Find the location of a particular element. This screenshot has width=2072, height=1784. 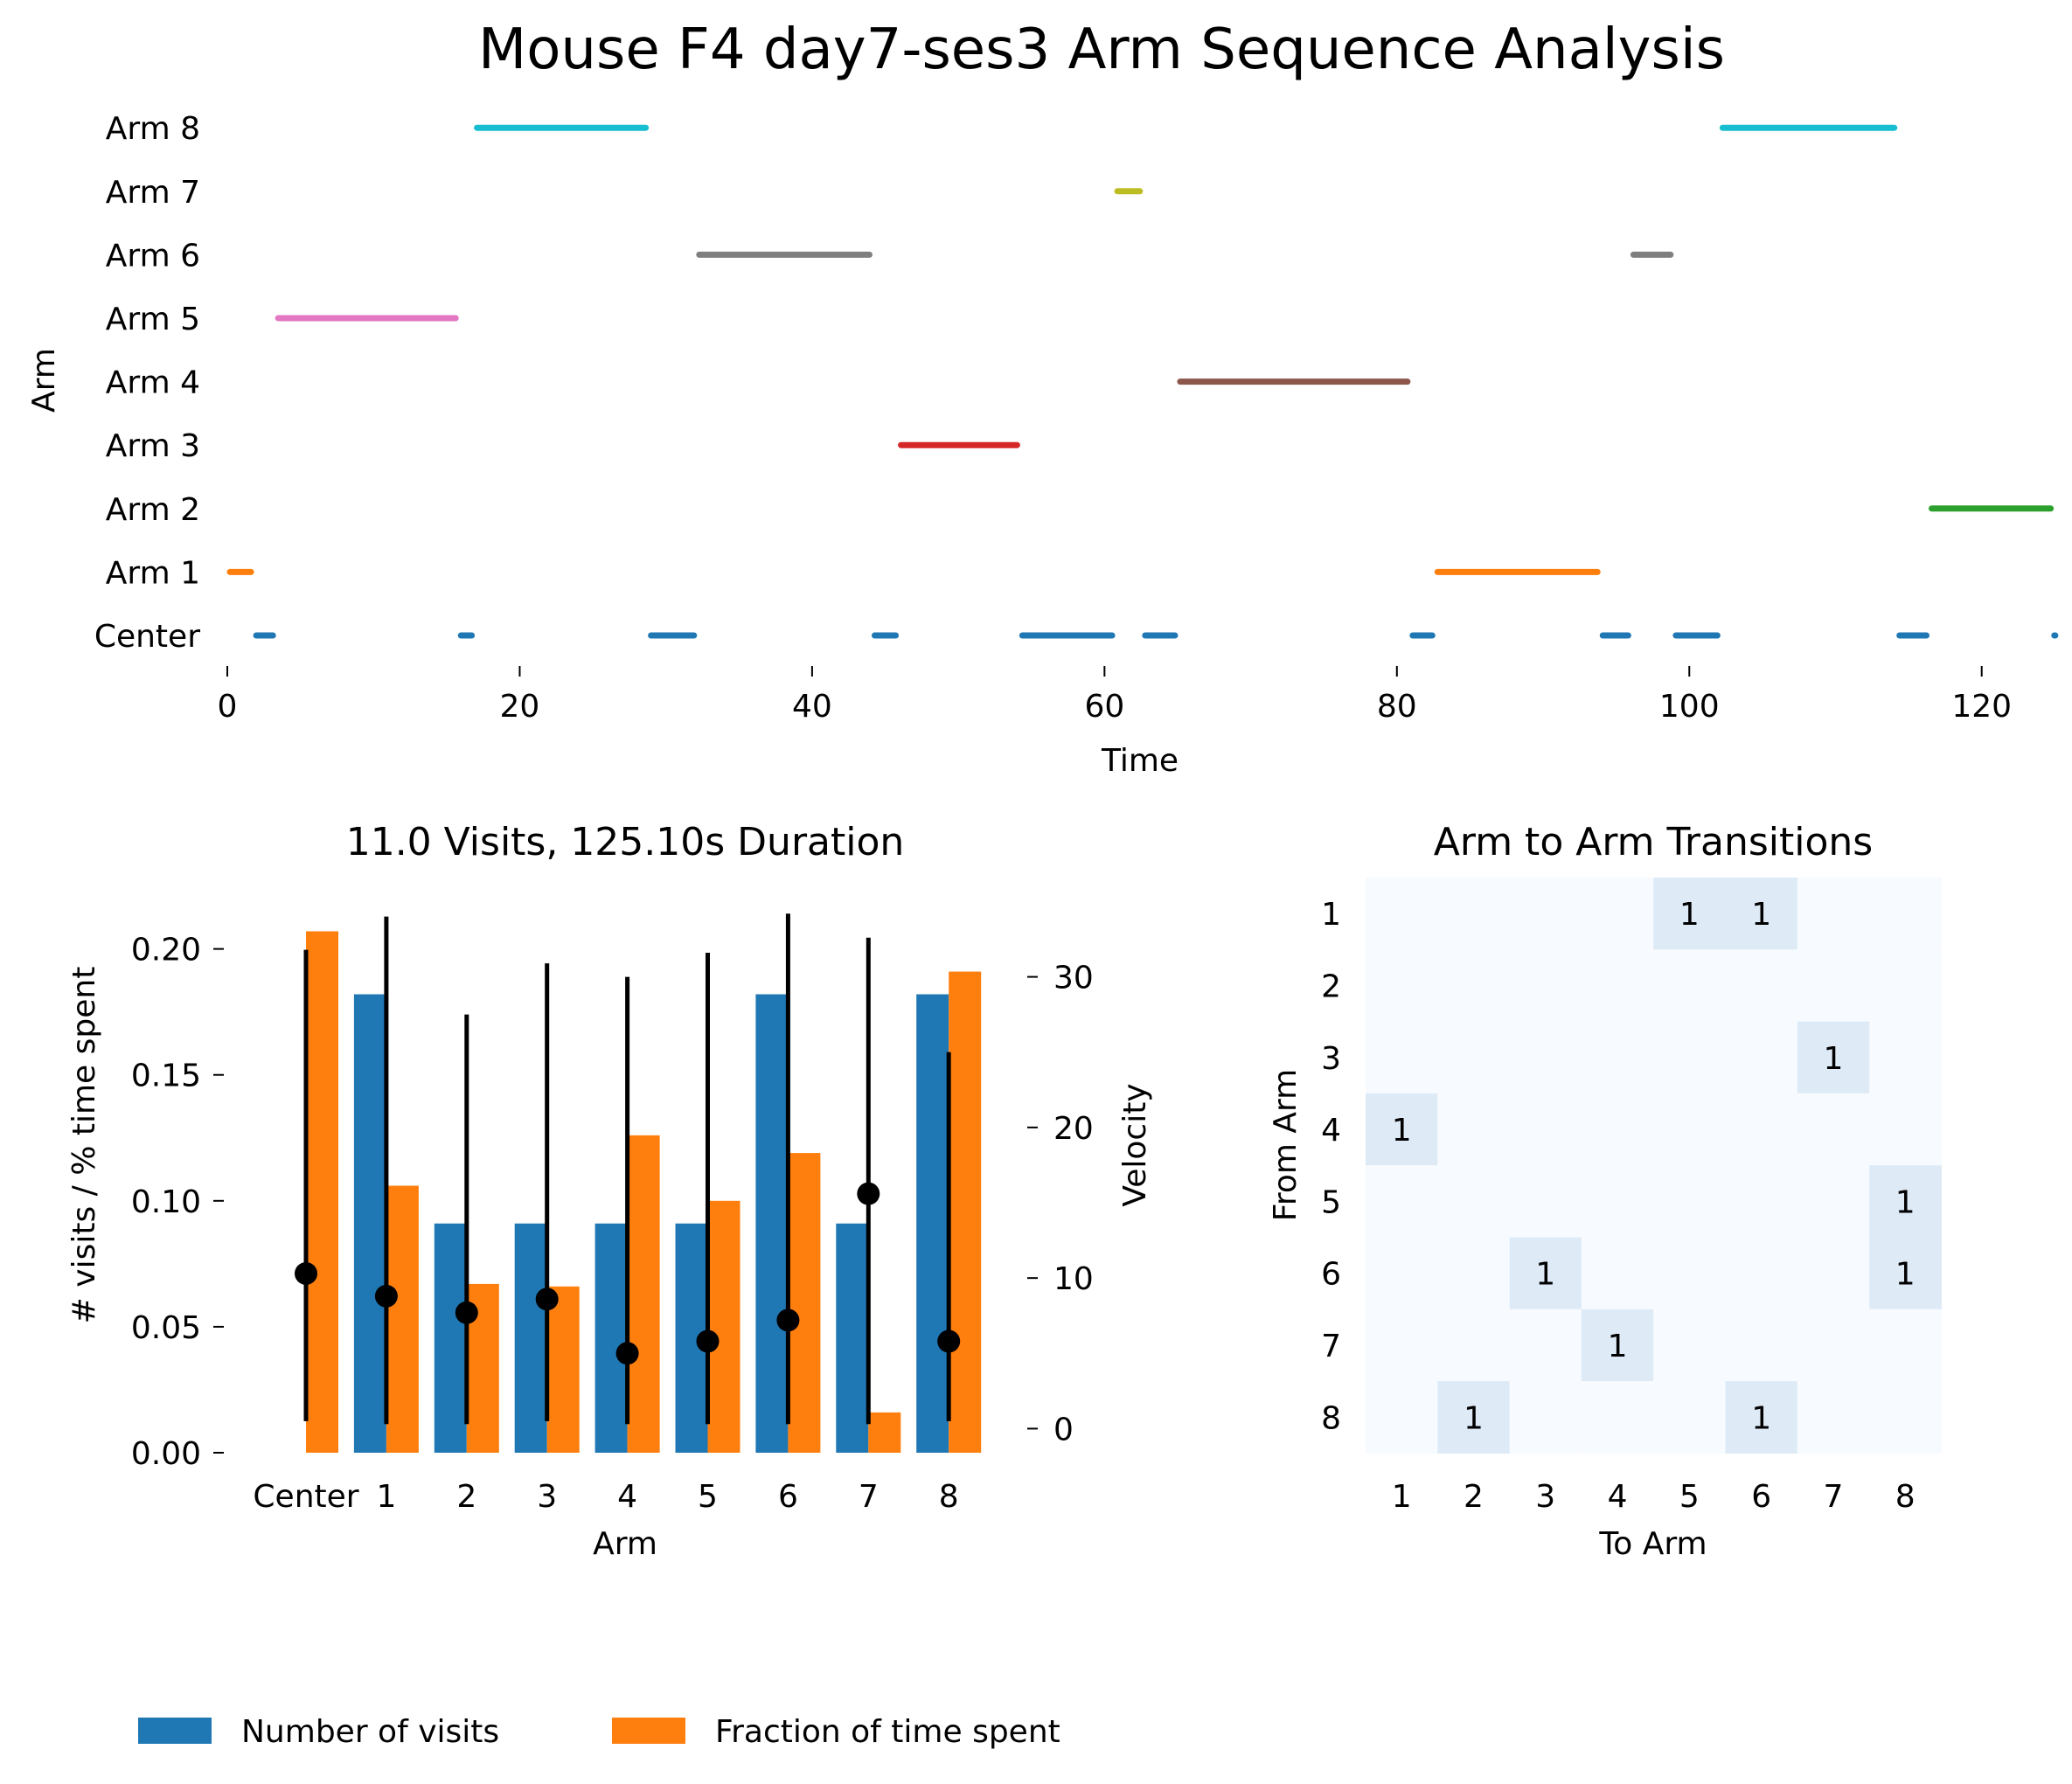

timeline-xtick: 60 is located at coordinates (1104, 707).